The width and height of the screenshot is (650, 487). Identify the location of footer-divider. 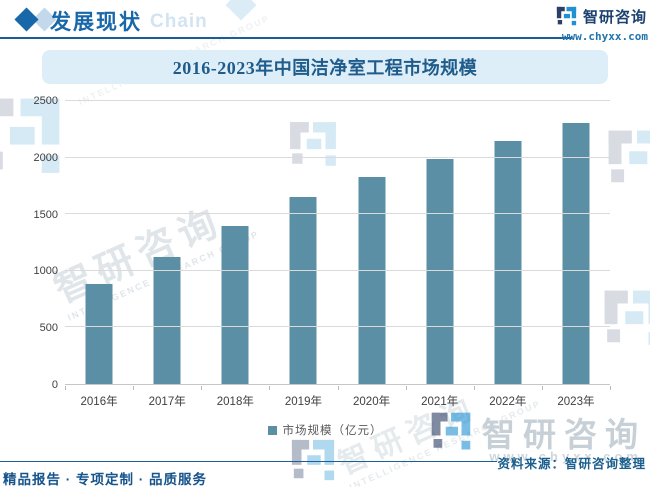
(248, 461).